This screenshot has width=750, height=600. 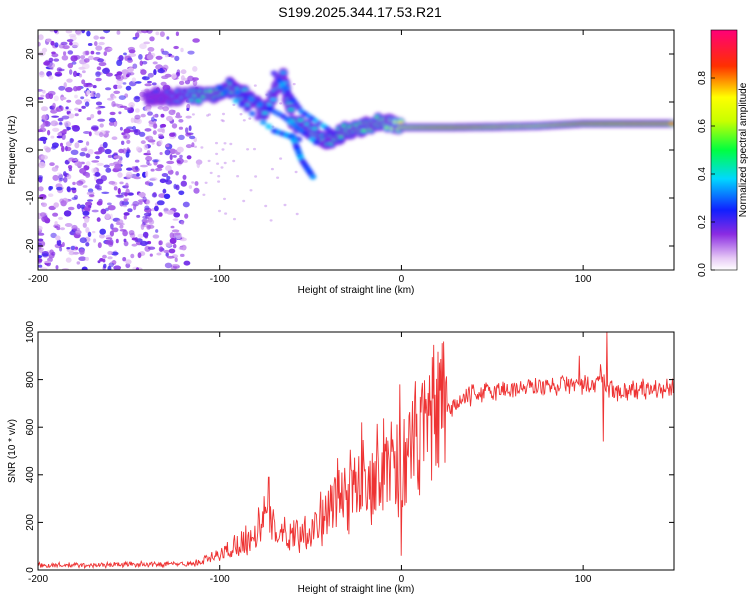 What do you see at coordinates (724, 150) in the screenshot?
I see `colorbar-frame` at bounding box center [724, 150].